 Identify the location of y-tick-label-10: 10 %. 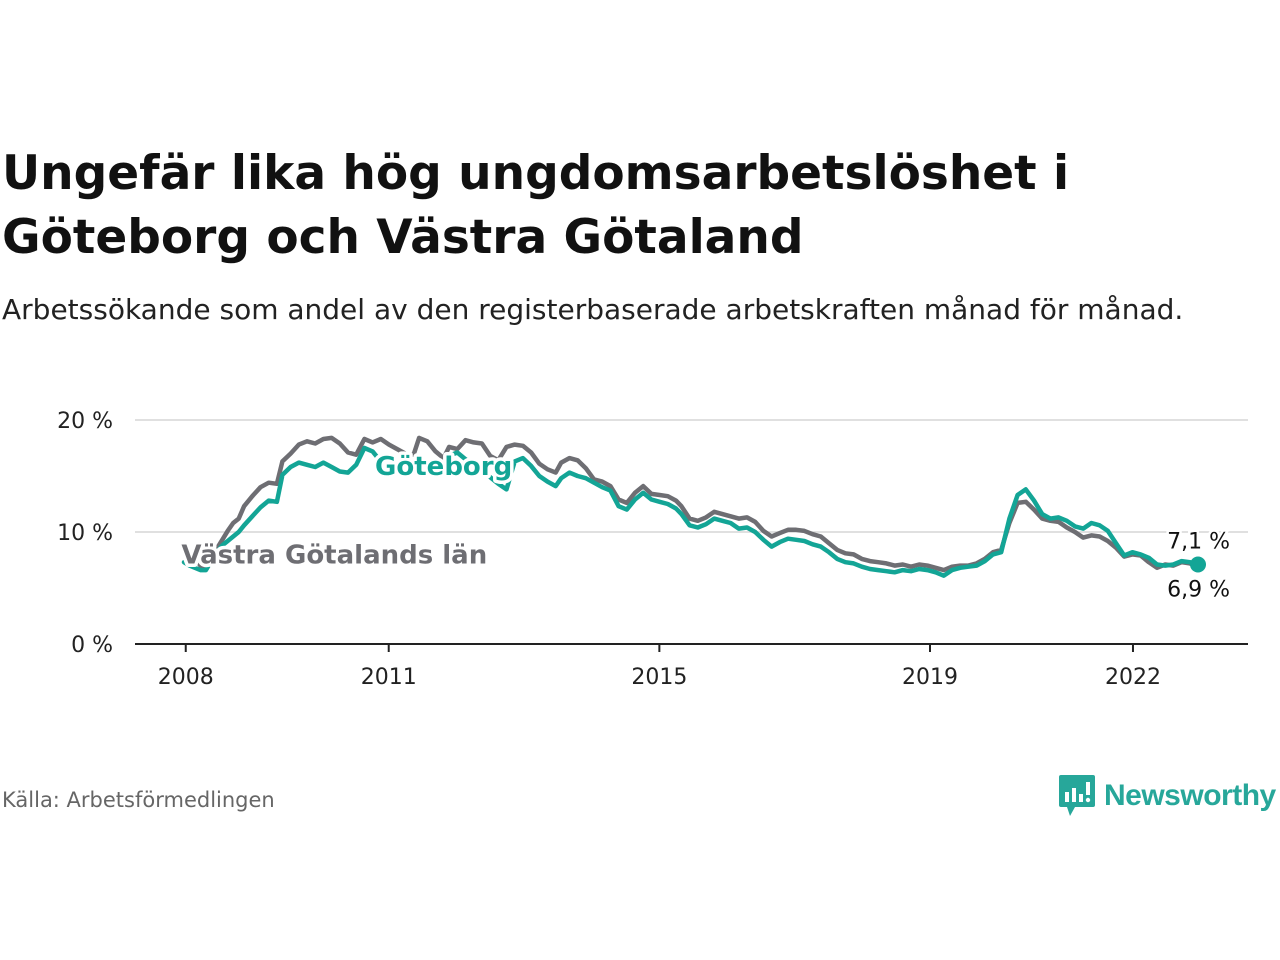
(85, 533).